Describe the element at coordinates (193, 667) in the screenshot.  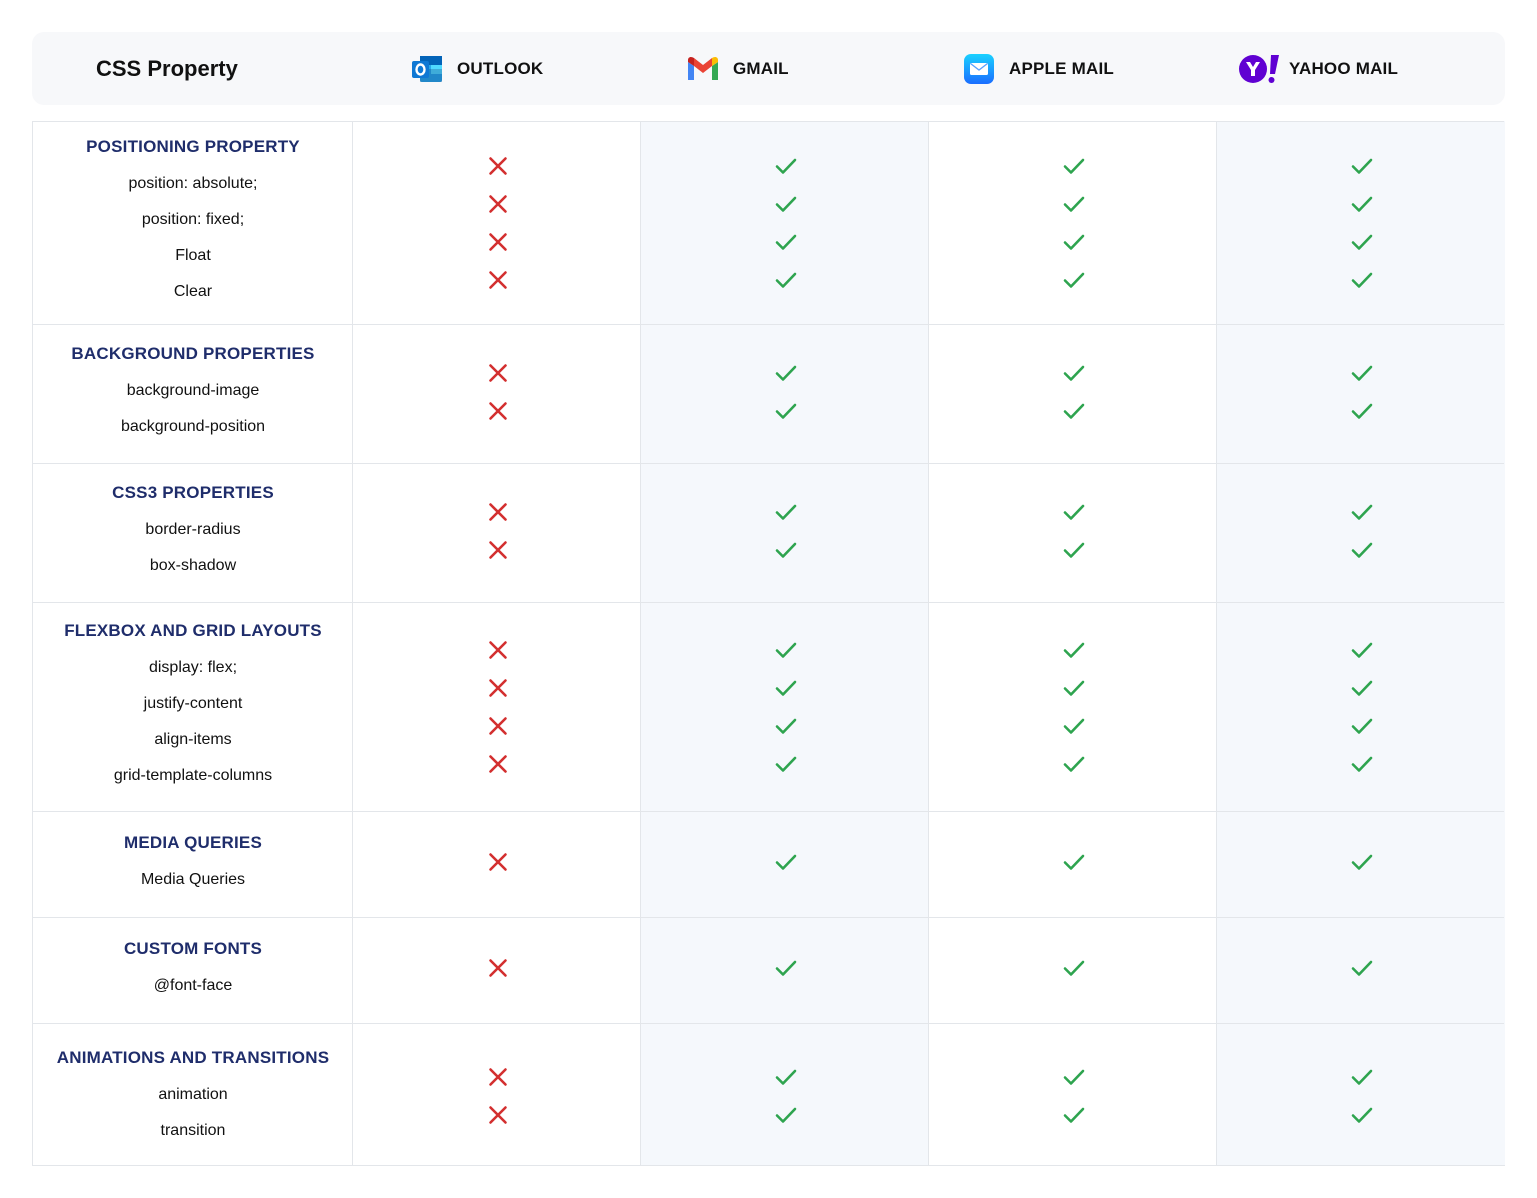
I see `property-name: display: flex;` at that location.